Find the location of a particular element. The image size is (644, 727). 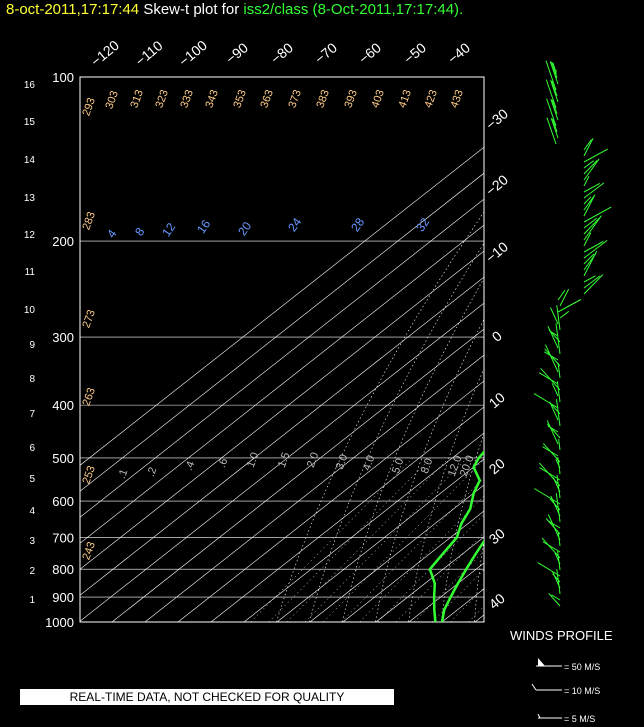

temperature-top-label: −120 is located at coordinates (105, 53).